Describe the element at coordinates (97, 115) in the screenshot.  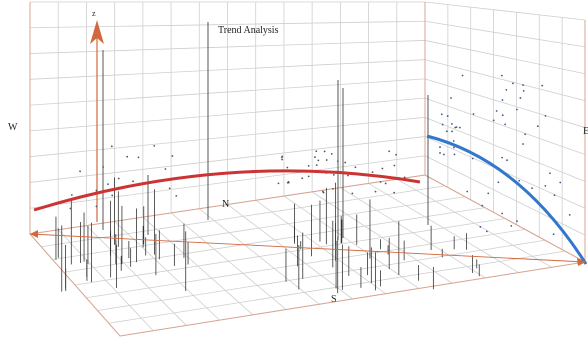
I see `vertical-axis: z` at that location.